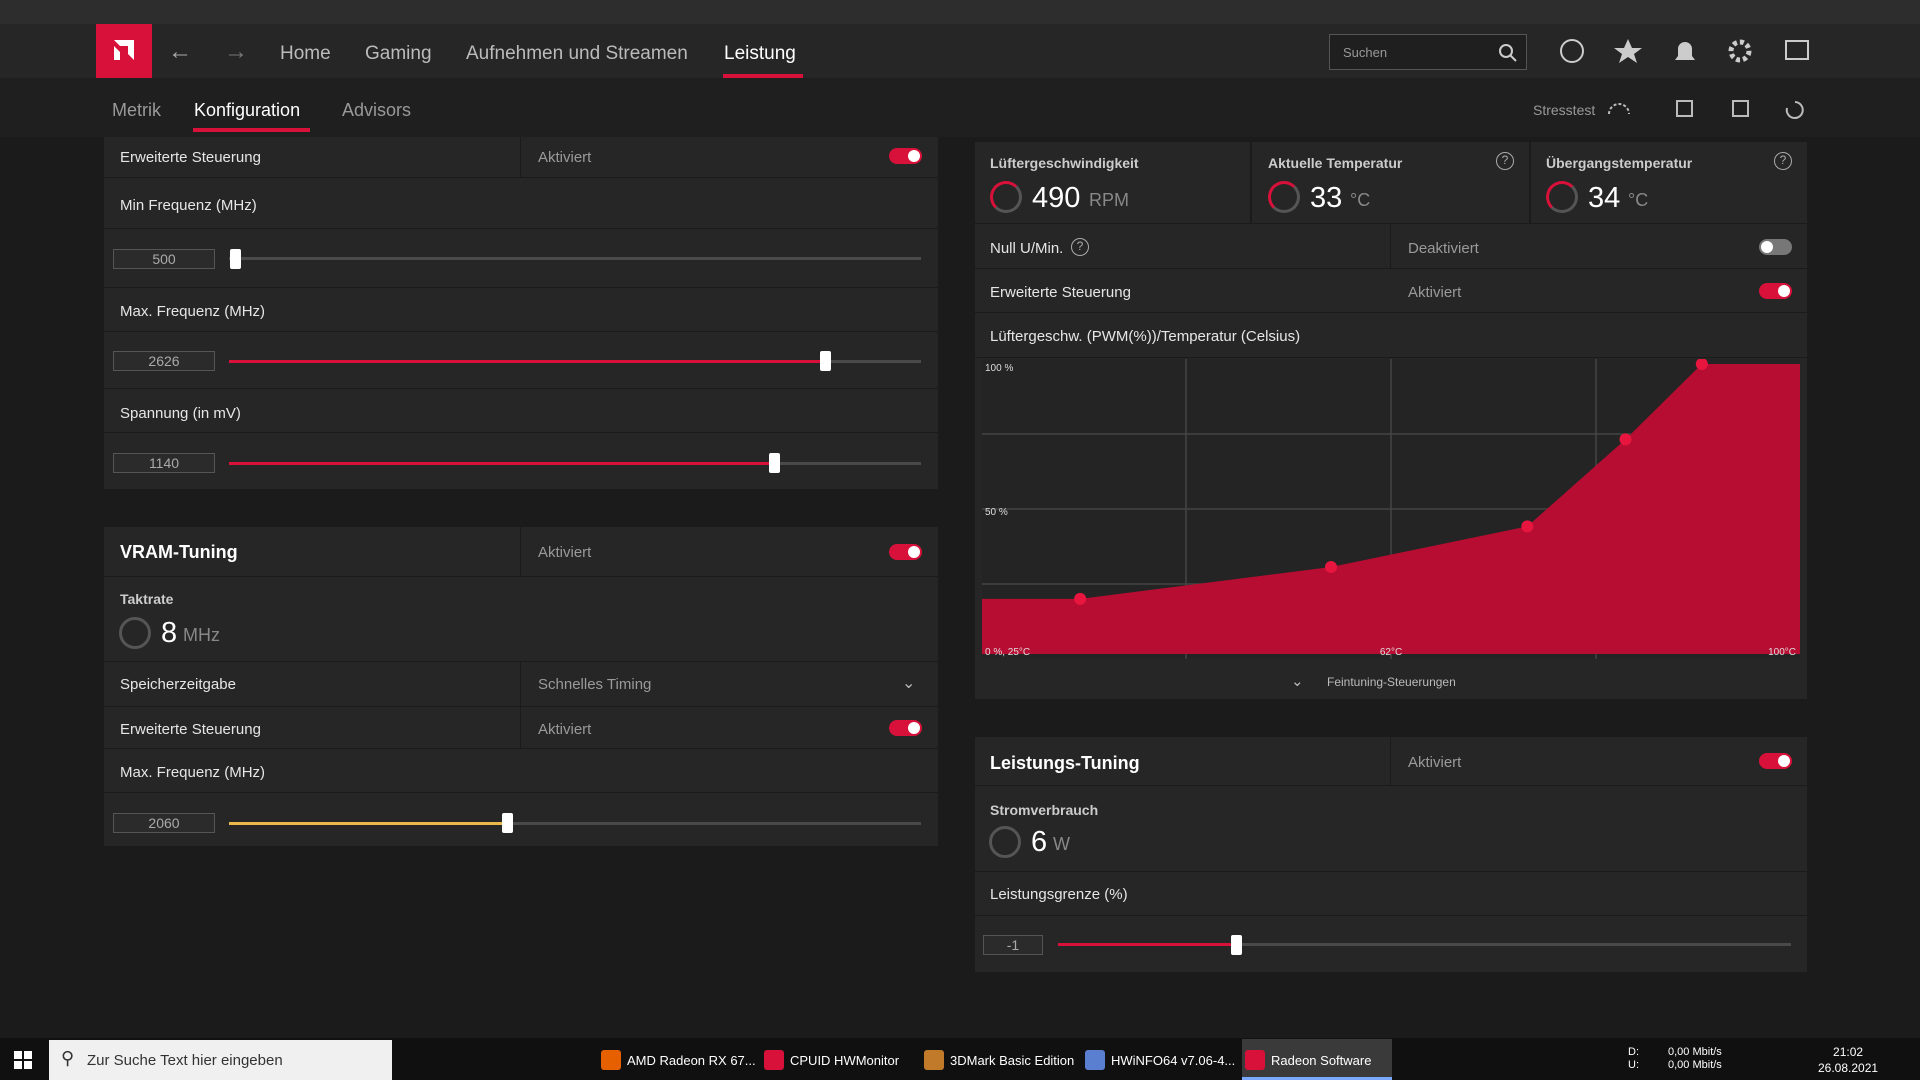  What do you see at coordinates (124, 51) in the screenshot?
I see `amd-logo` at bounding box center [124, 51].